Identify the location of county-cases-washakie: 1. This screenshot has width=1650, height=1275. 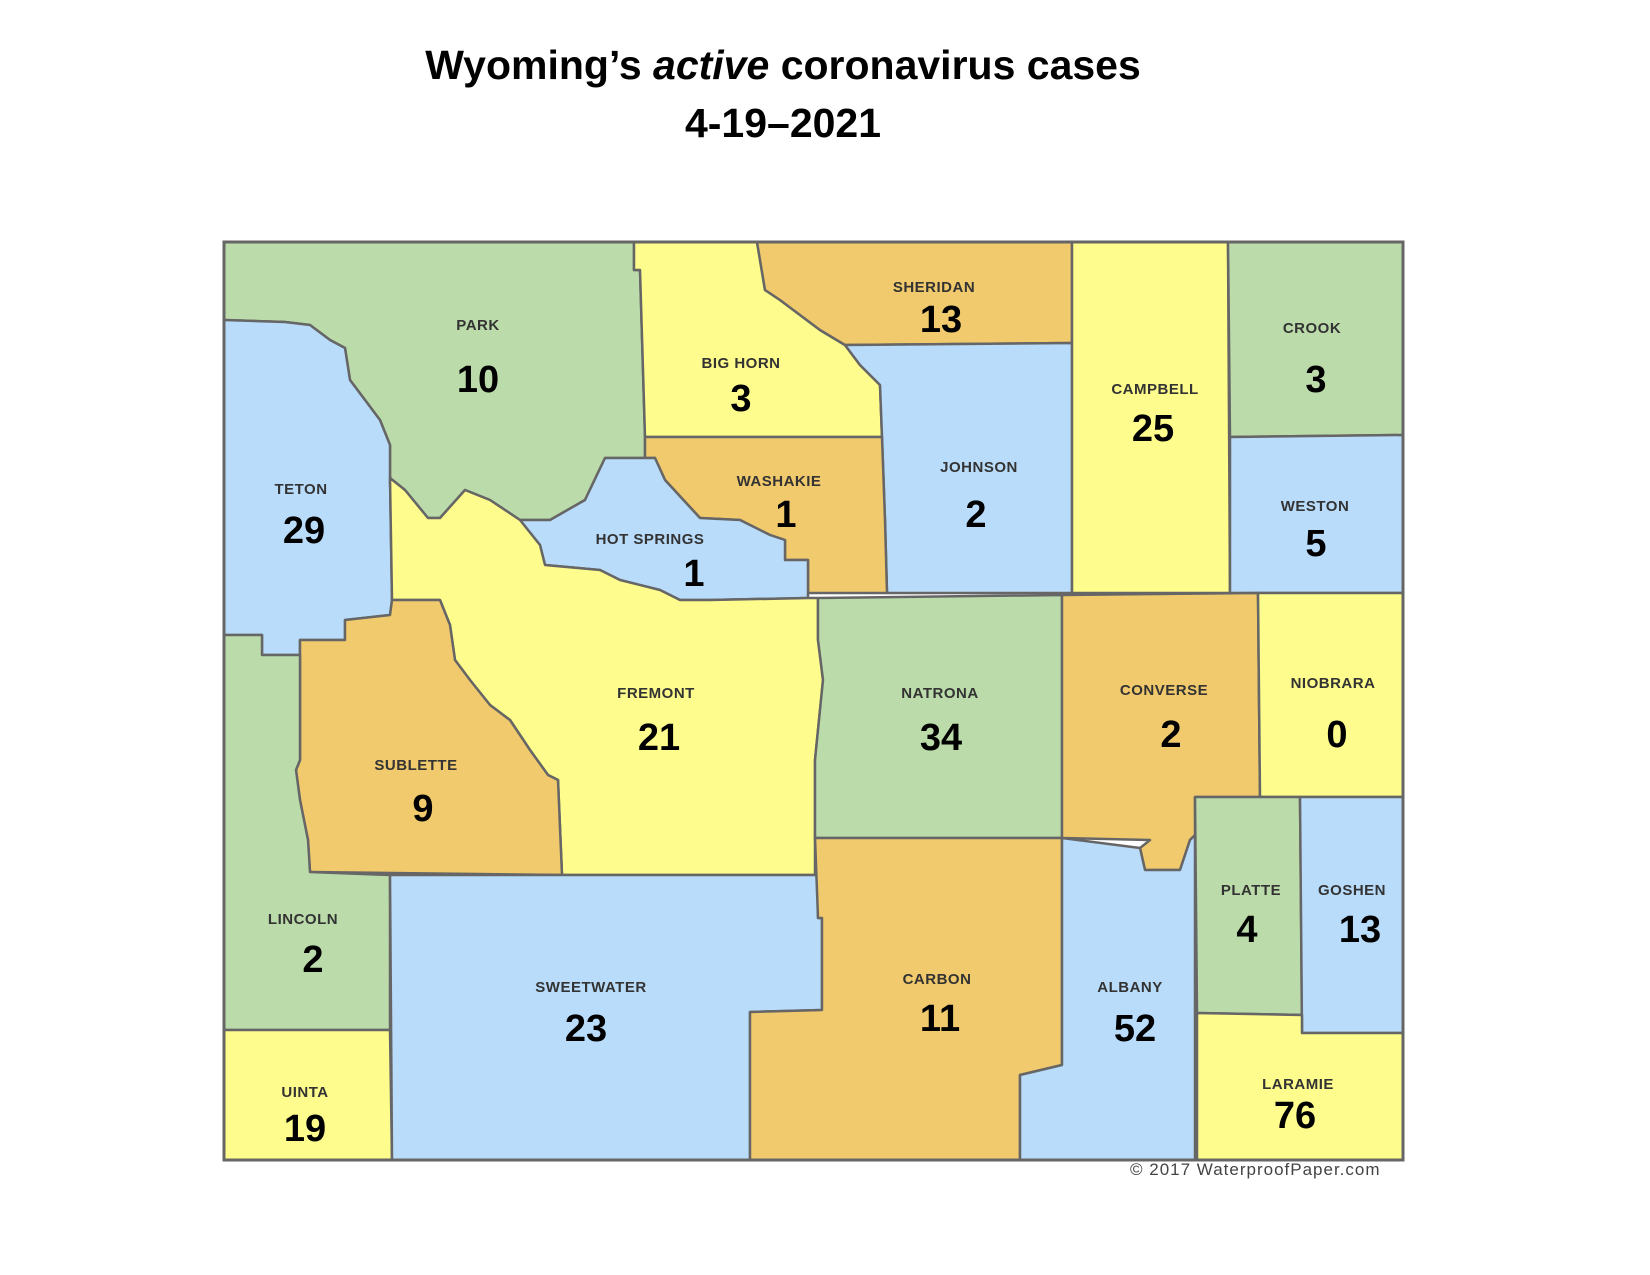
(785, 515).